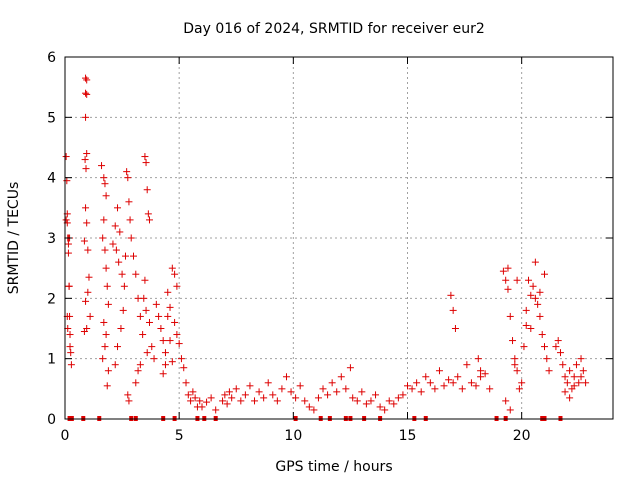 This screenshot has width=640, height=480. What do you see at coordinates (51, 299) in the screenshot?
I see `y-tick-label: 2` at bounding box center [51, 299].